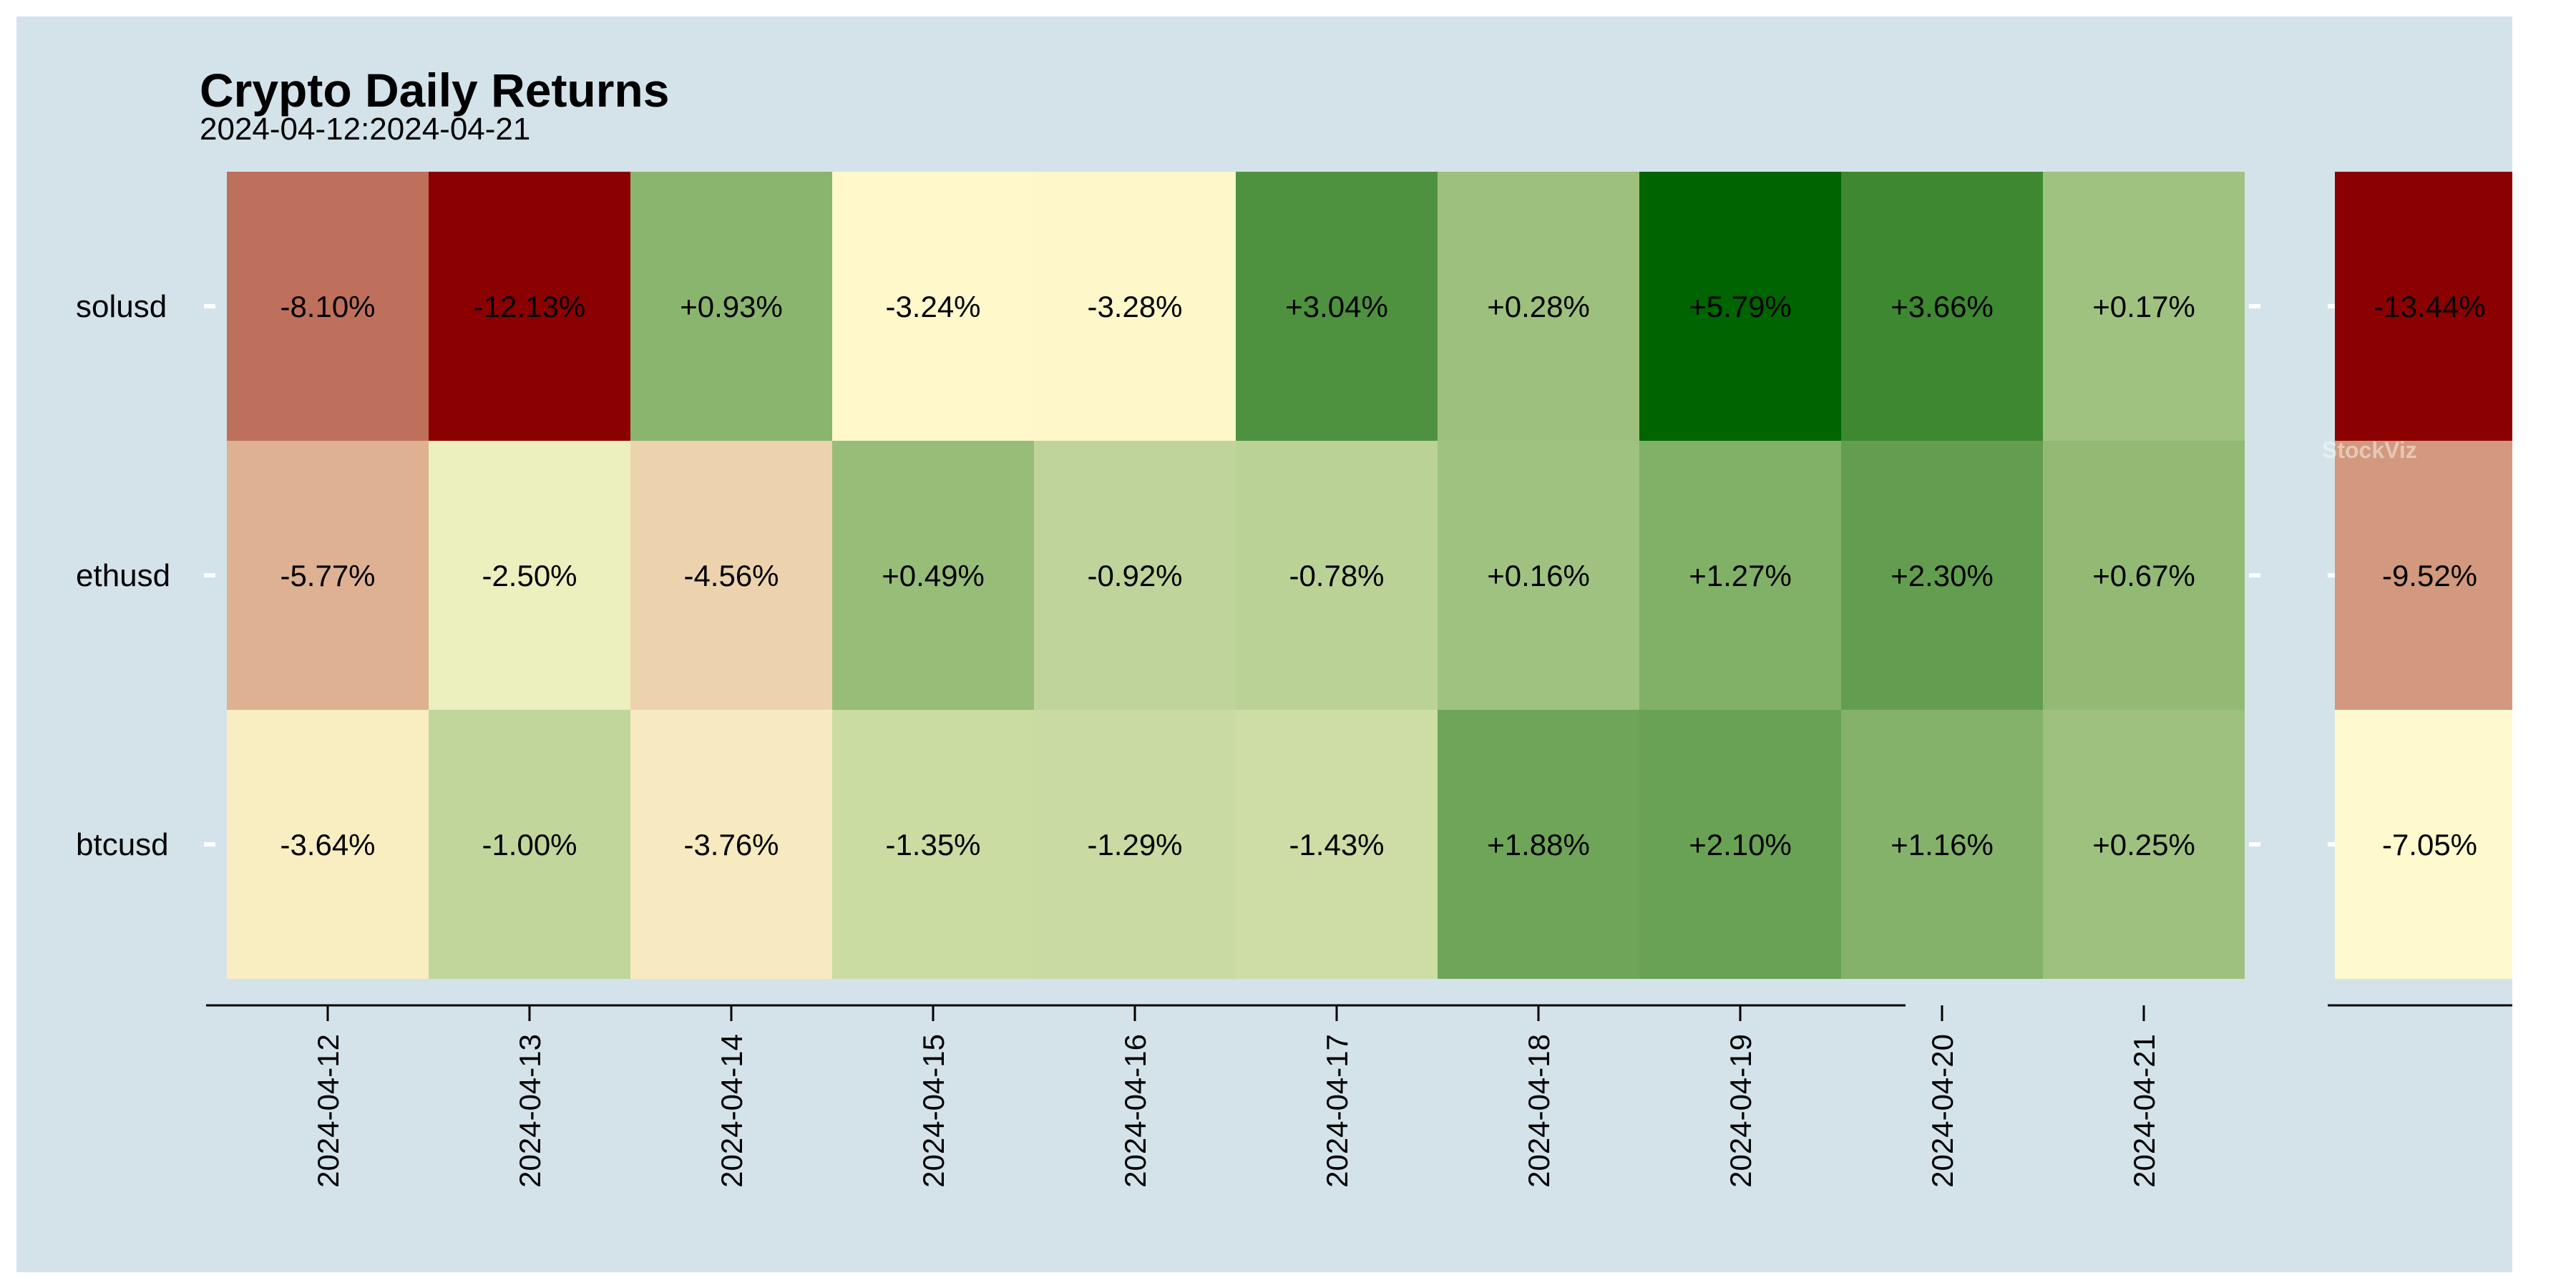  I want to click on cell-value-label: -2.50%, so click(529, 575).